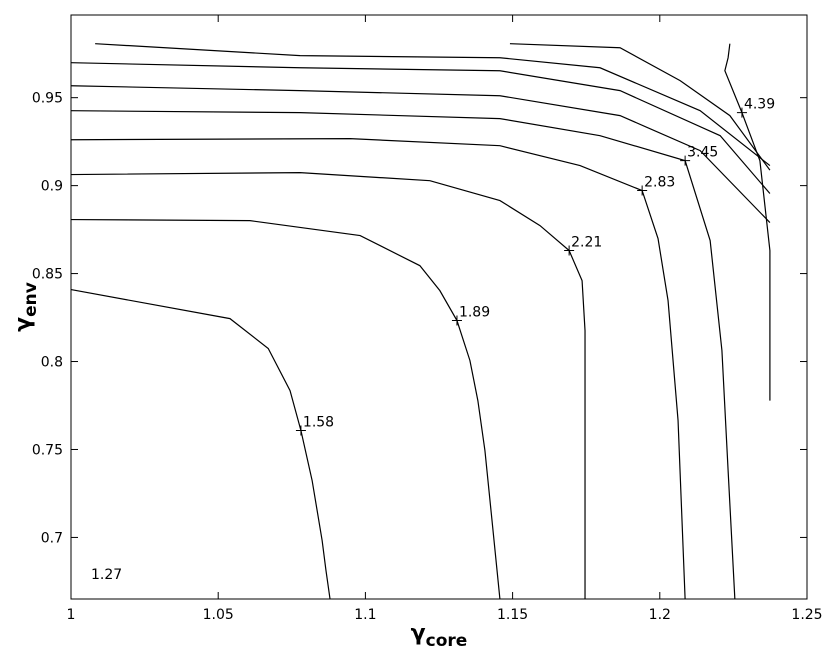 Image resolution: width=830 pixels, height=657 pixels. I want to click on contour-line, so click(640, 107).